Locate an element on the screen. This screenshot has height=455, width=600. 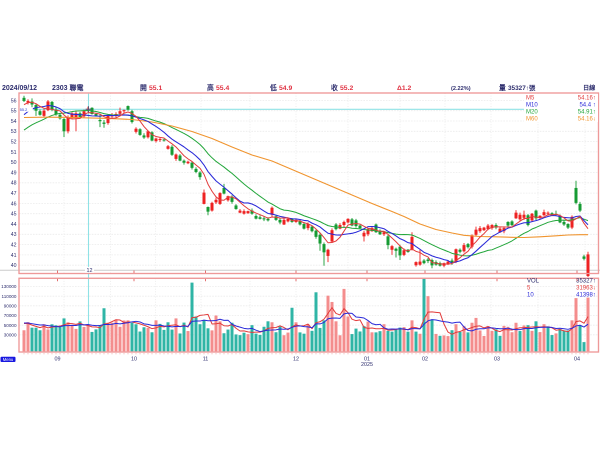
svg-text: 09 is located at coordinates (58, 360).